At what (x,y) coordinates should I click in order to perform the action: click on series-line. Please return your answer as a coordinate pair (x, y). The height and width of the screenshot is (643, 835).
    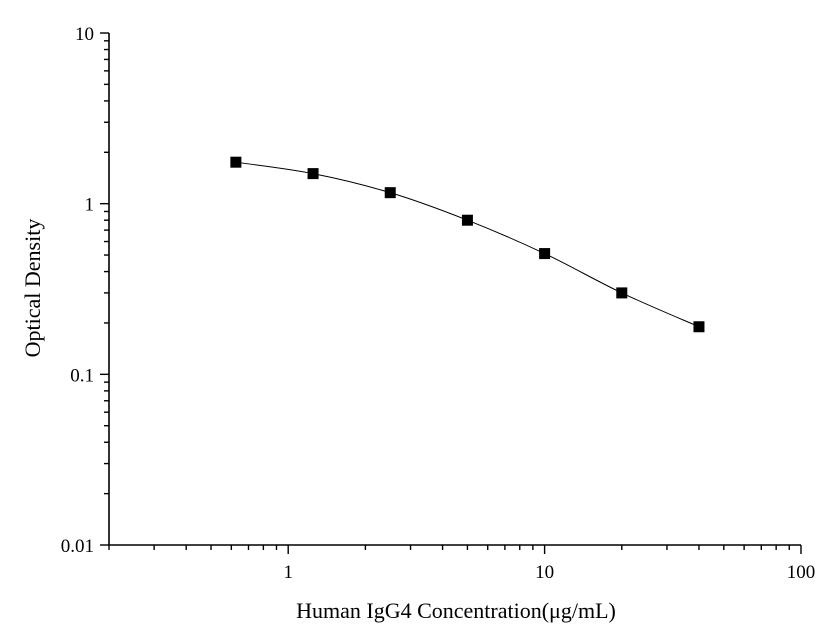
    Looking at the image, I should click on (467, 244).